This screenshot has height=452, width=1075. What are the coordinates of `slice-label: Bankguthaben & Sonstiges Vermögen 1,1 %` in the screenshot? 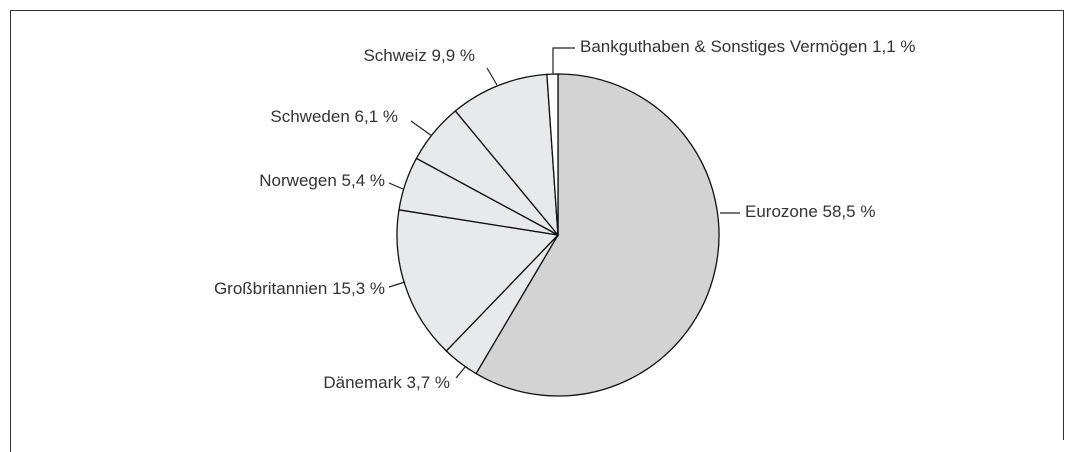 It's located at (748, 46).